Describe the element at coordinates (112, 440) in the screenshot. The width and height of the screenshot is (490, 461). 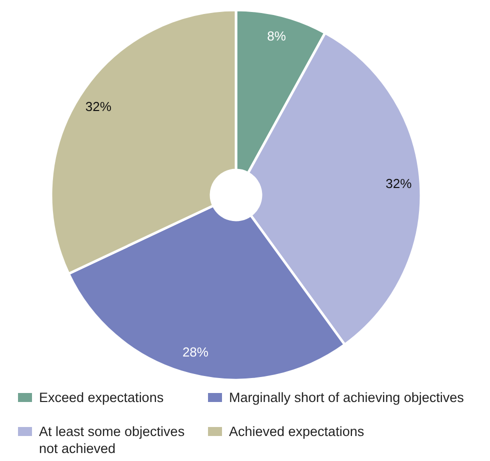
I see `legend-label: At least some objectives not achieved` at that location.